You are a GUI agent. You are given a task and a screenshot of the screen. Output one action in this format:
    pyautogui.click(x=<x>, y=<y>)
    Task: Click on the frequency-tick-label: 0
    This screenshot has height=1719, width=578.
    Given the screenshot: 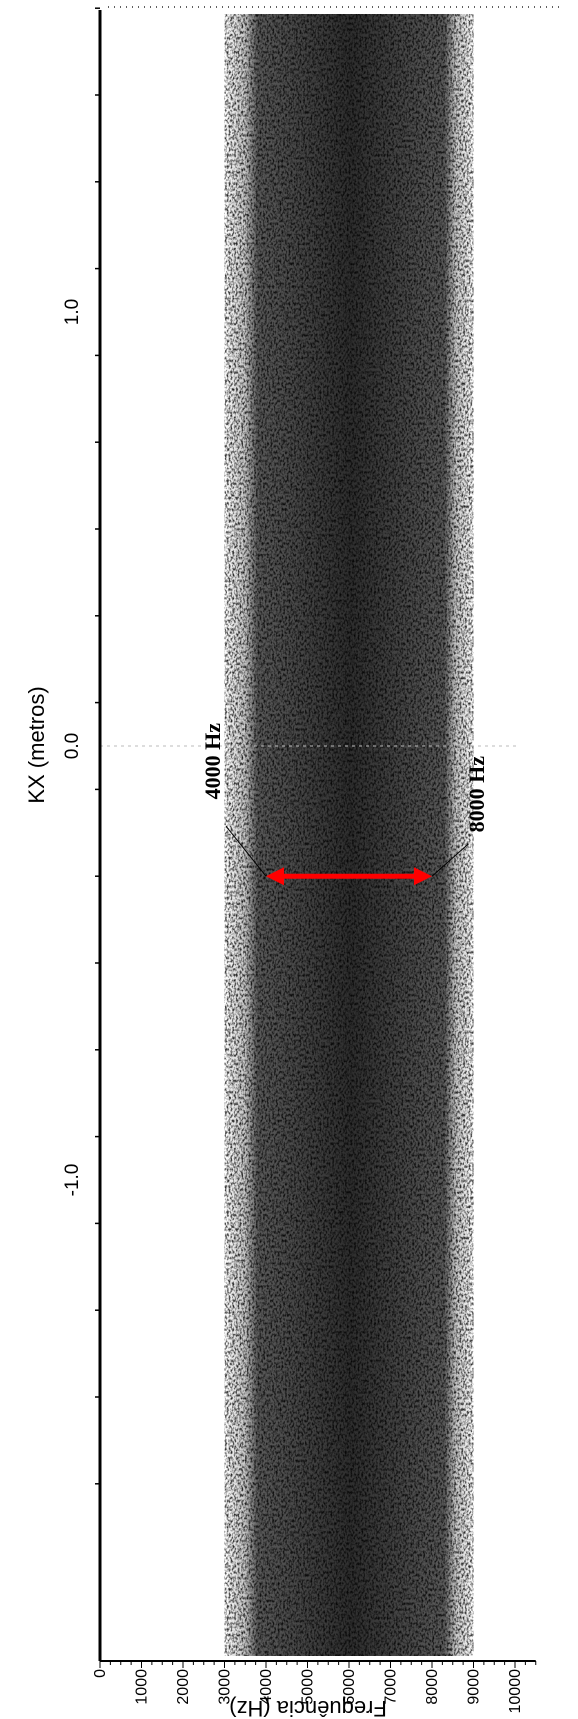 What is the action you would take?
    pyautogui.click(x=100, y=1673)
    